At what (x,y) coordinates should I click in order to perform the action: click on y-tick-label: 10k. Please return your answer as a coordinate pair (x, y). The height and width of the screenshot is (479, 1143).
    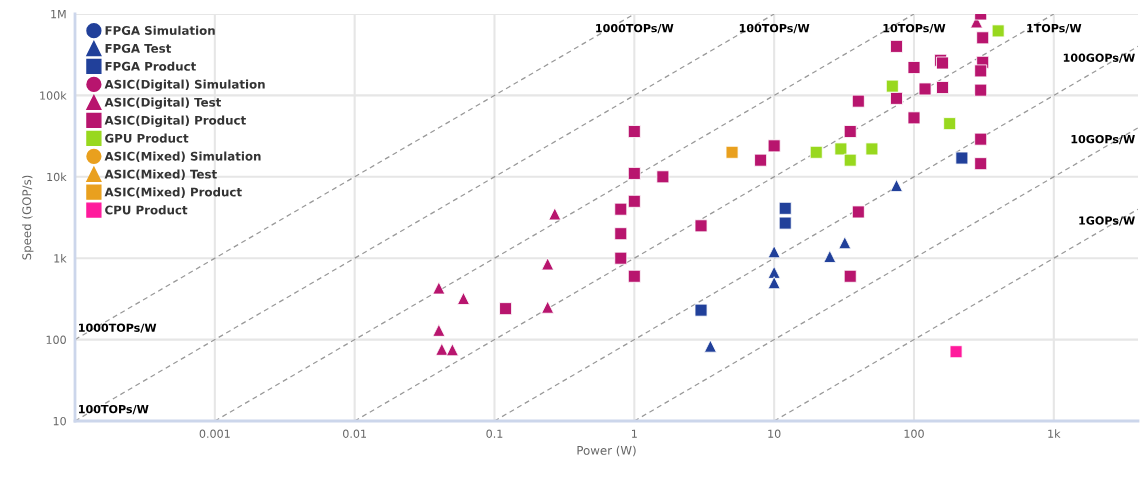
    Looking at the image, I should click on (57, 177).